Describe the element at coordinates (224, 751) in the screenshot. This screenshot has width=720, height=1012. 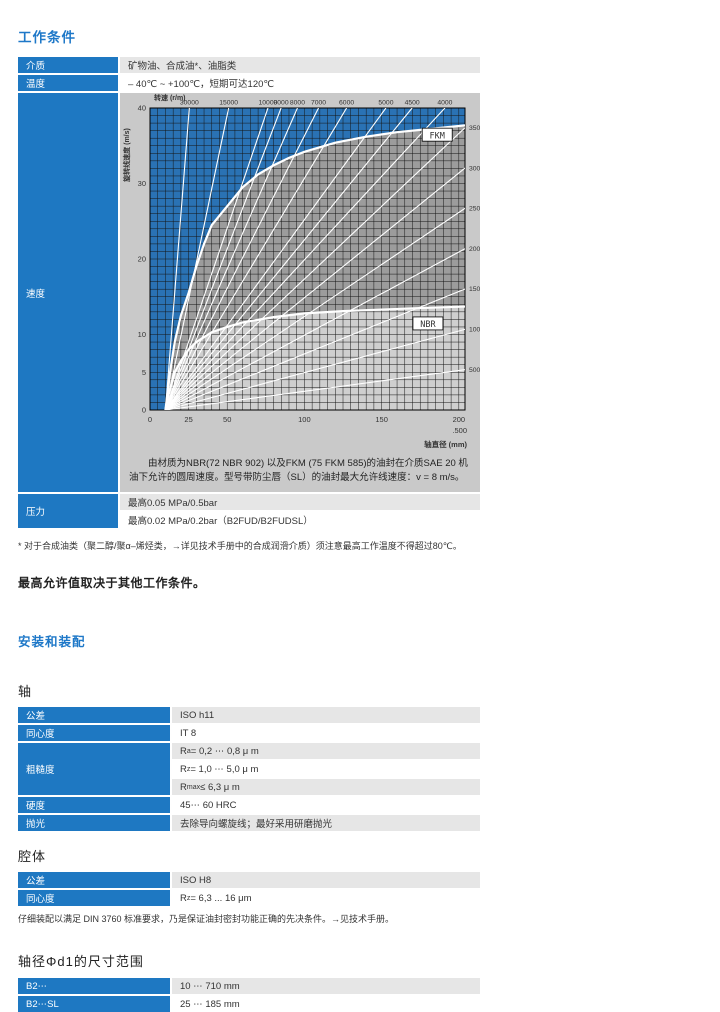
I see `ra-range: = 0,2 ⋯ 0,8 μ m` at that location.